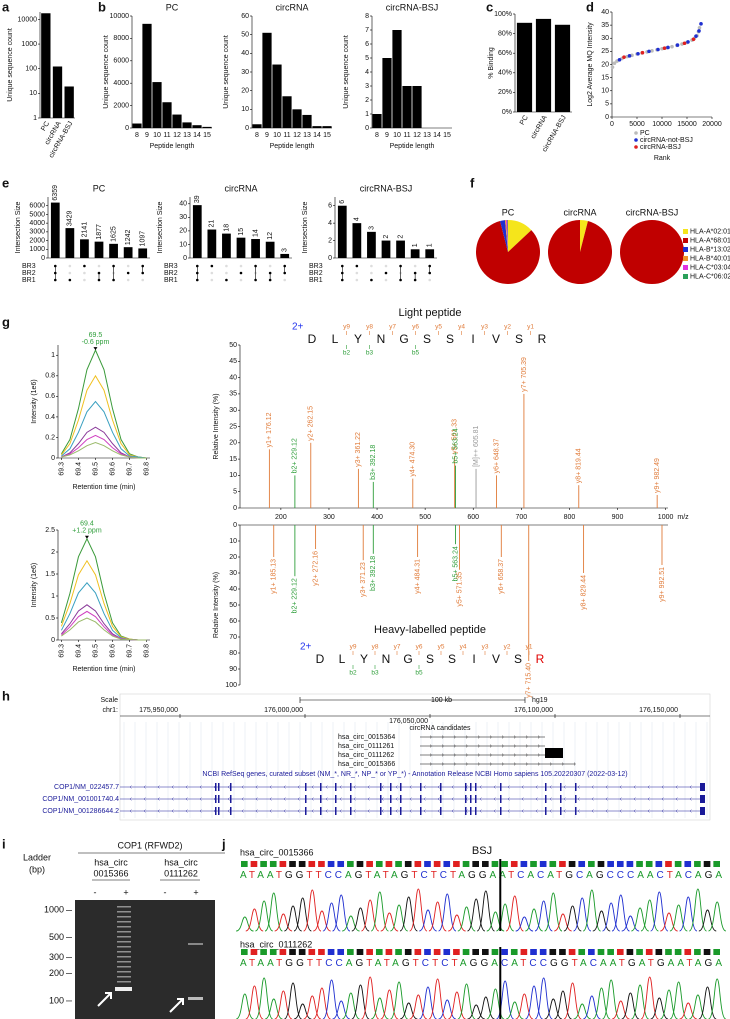 The image size is (730, 1019). What do you see at coordinates (120, 16) in the screenshot?
I see `y-tick-label: 10000` at bounding box center [120, 16].